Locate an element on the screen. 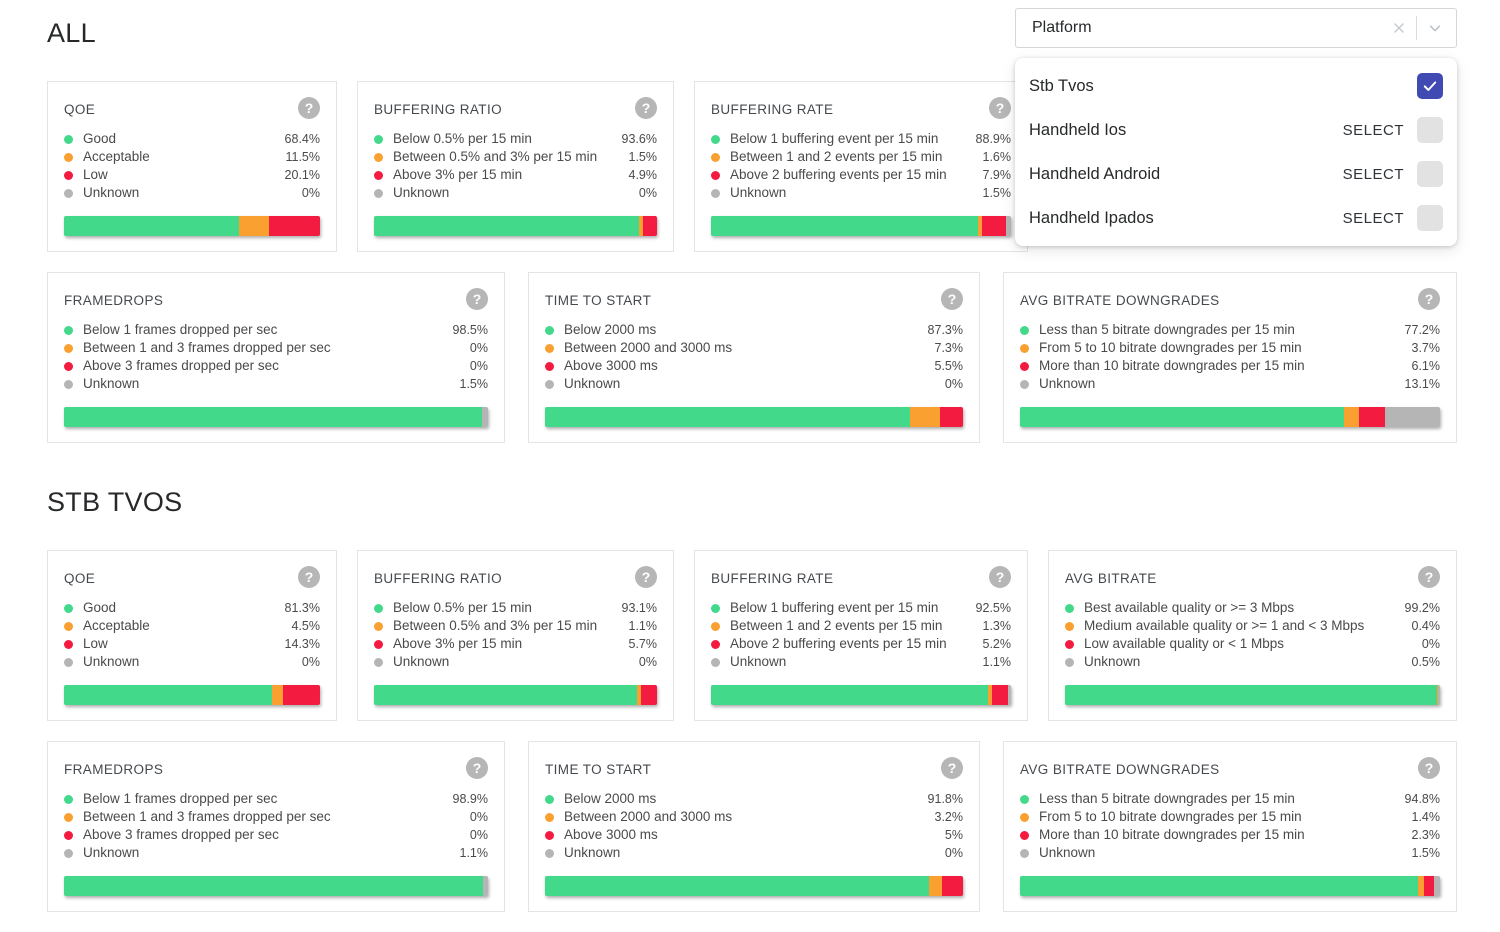  legend-label: Below 0.5% per 15 min is located at coordinates (462, 607).